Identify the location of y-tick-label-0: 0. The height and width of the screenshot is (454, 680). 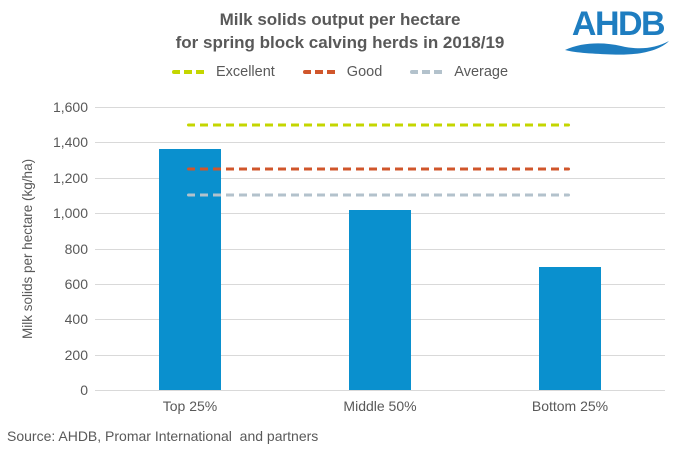
(84, 390).